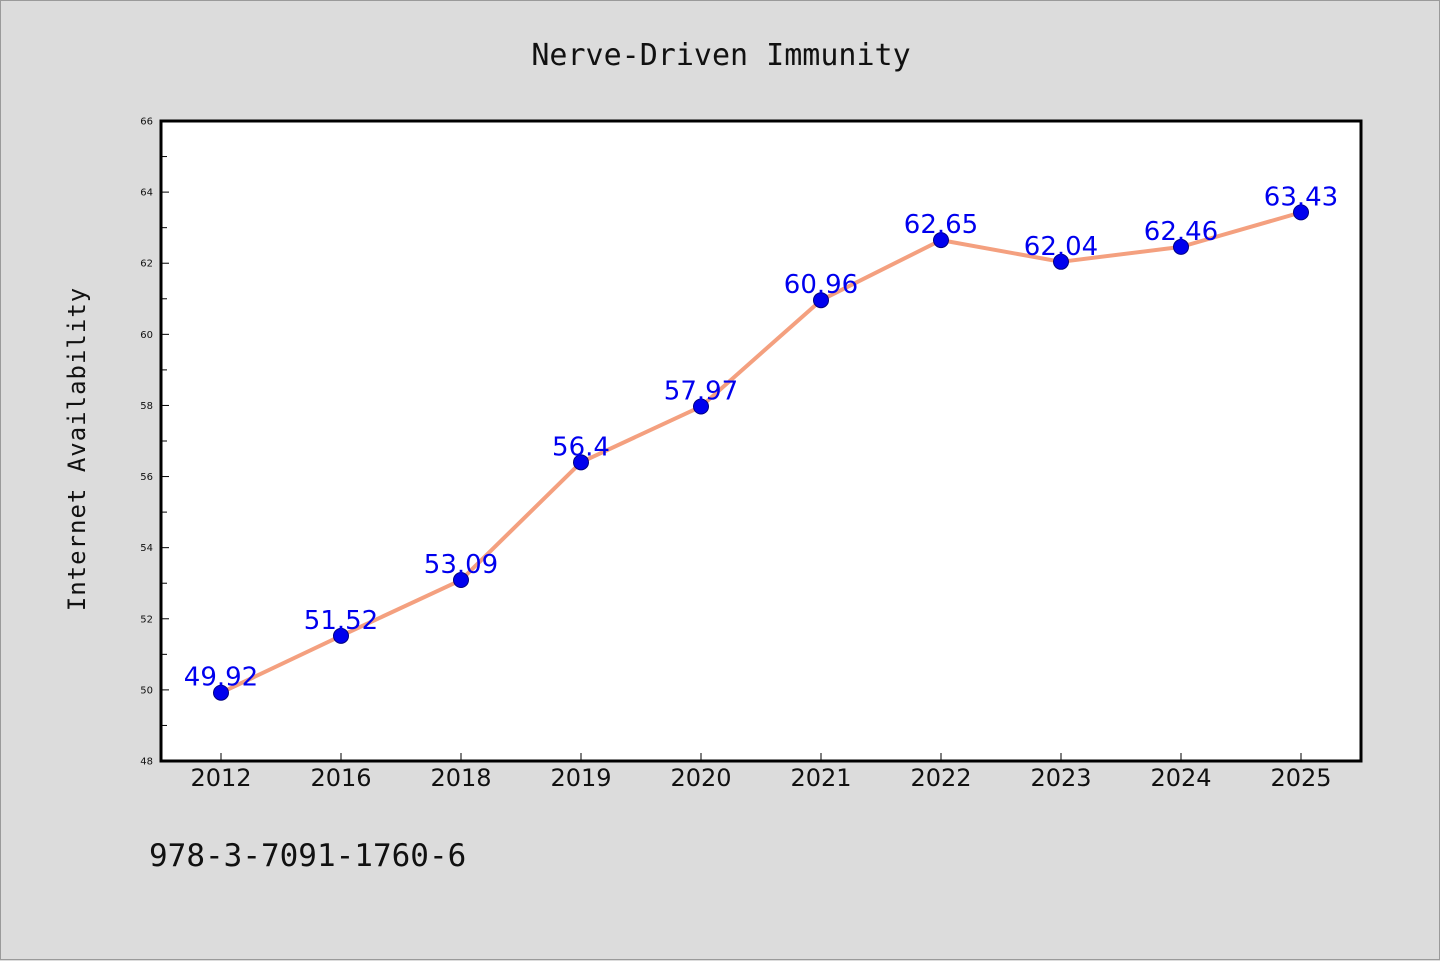  Describe the element at coordinates (146, 122) in the screenshot. I see `y-tick-label: 66` at that location.